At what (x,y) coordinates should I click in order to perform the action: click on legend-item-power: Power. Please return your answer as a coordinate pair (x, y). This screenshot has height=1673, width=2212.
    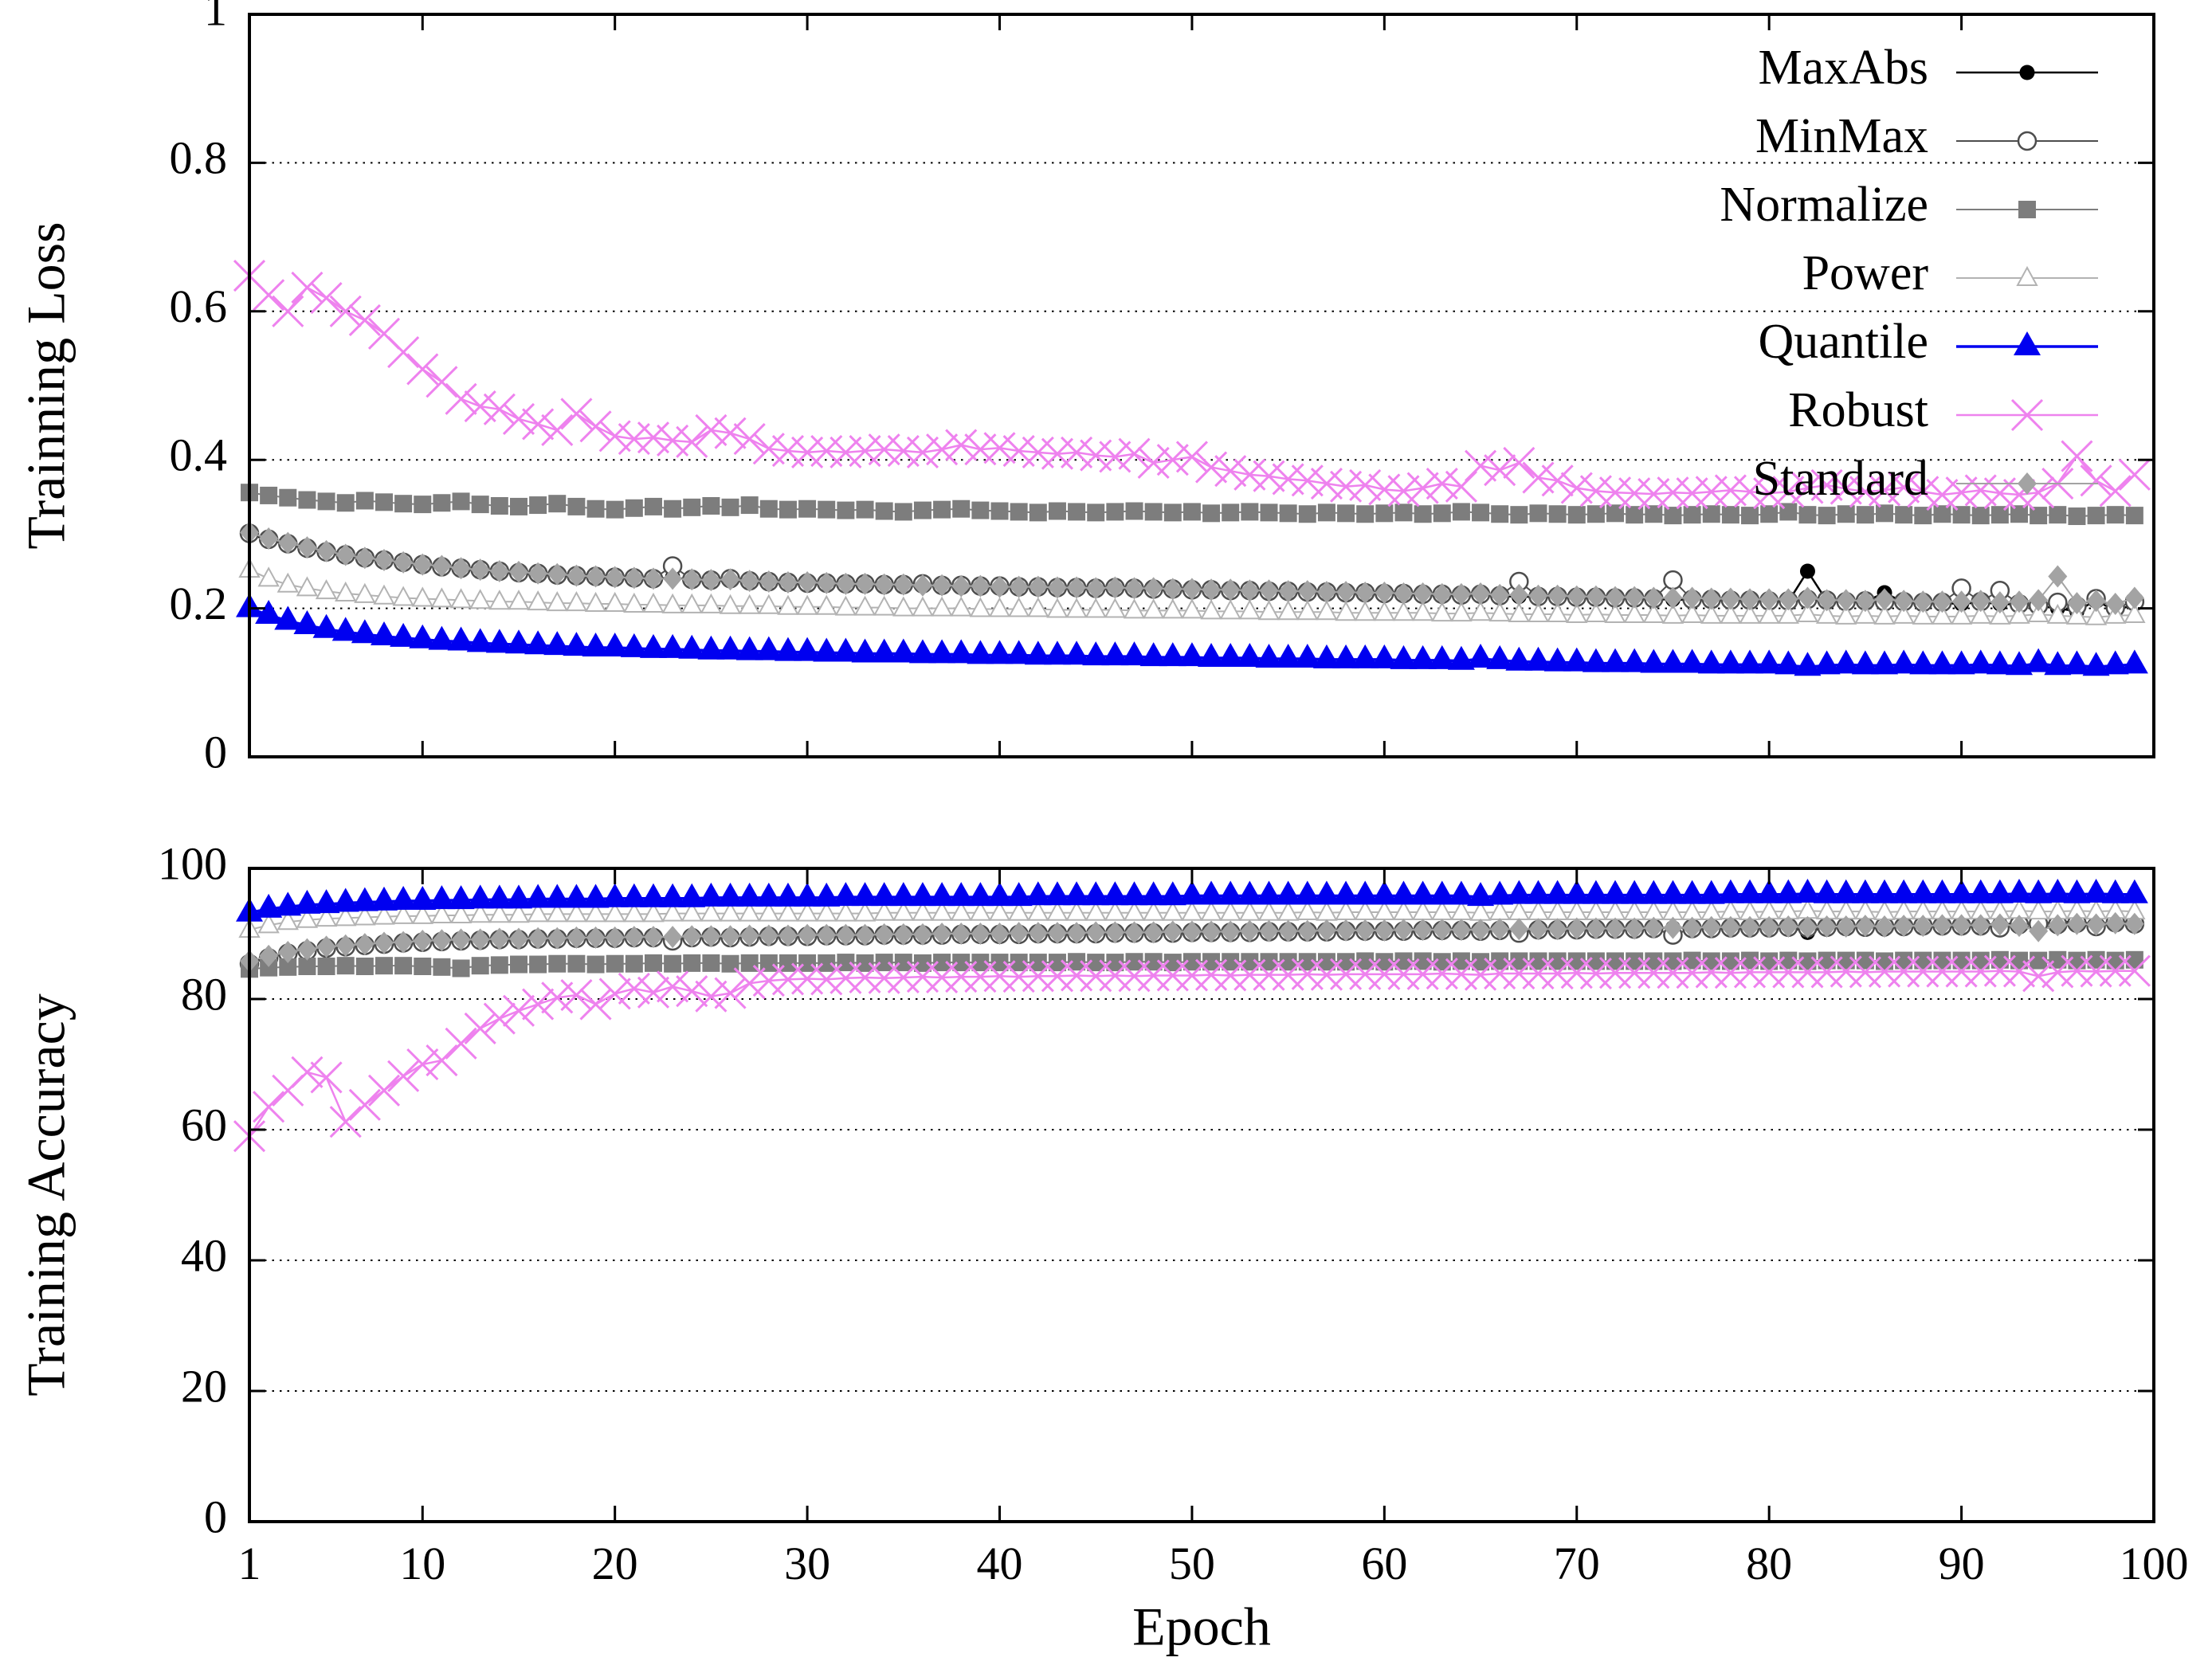
    Looking at the image, I should click on (1950, 273).